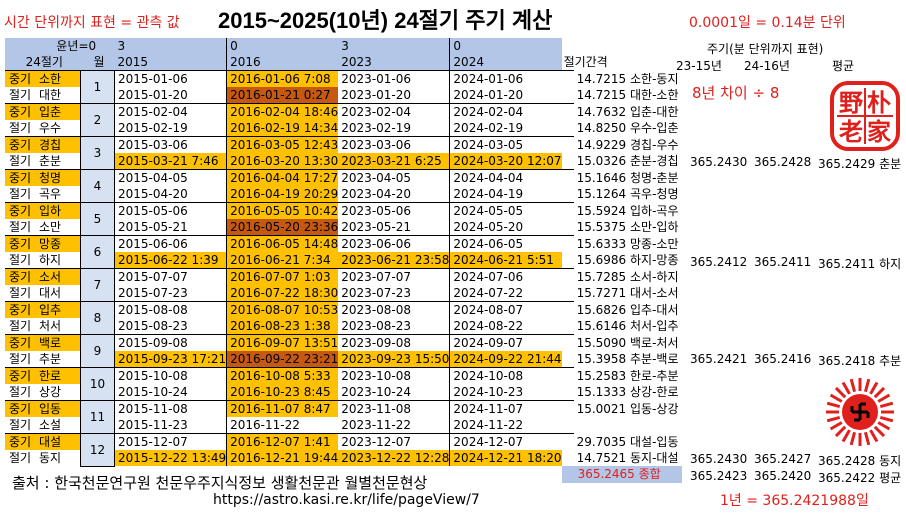  What do you see at coordinates (153, 95) in the screenshot?
I see `date-cell-2015: 2015-01-20` at bounding box center [153, 95].